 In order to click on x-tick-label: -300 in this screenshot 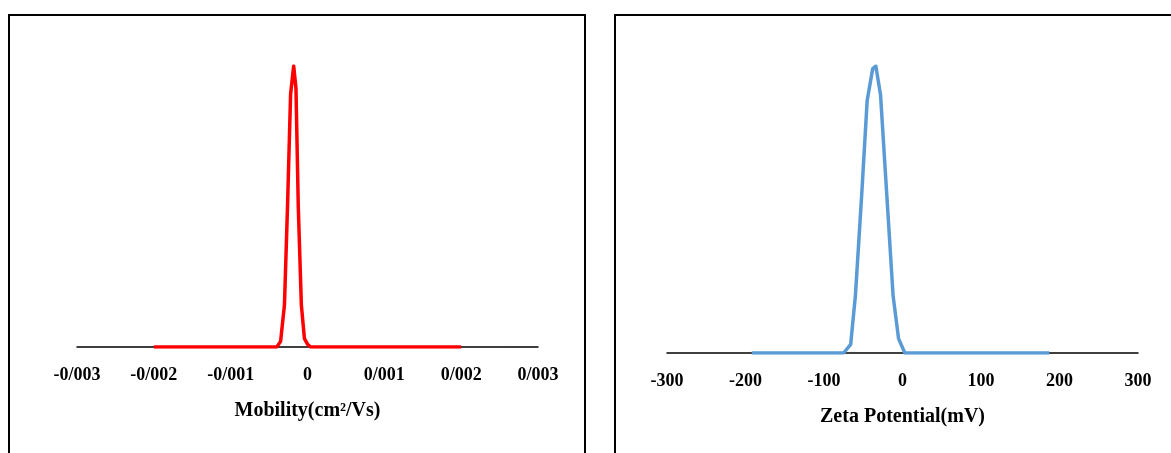, I will do `click(667, 380)`.